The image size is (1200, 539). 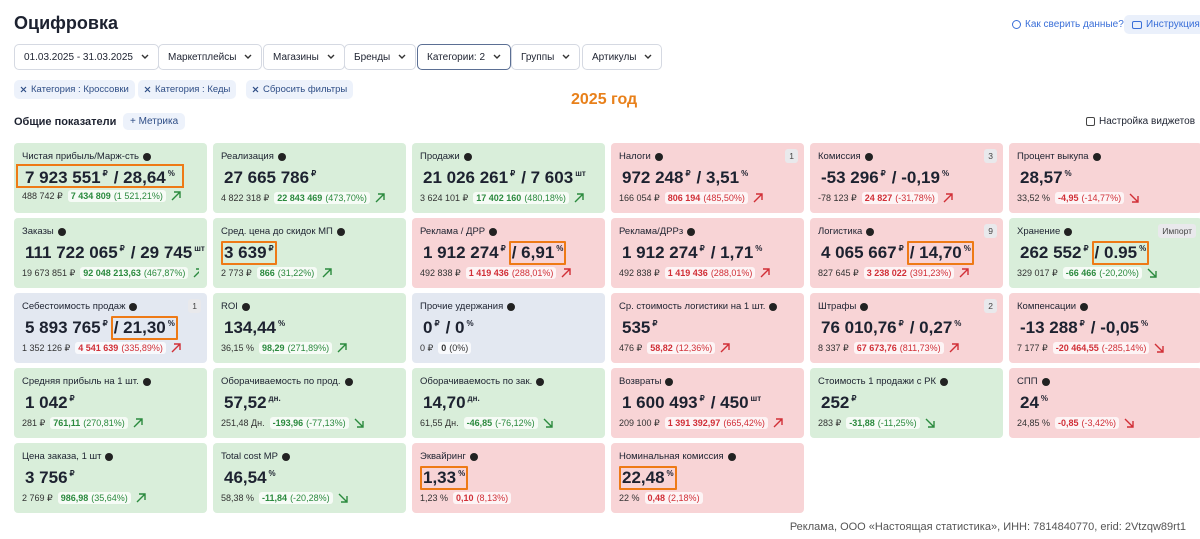 What do you see at coordinates (110, 423) in the screenshot?
I see `comparison-row: 281 ₽ 761,11 (270,81%)` at bounding box center [110, 423].